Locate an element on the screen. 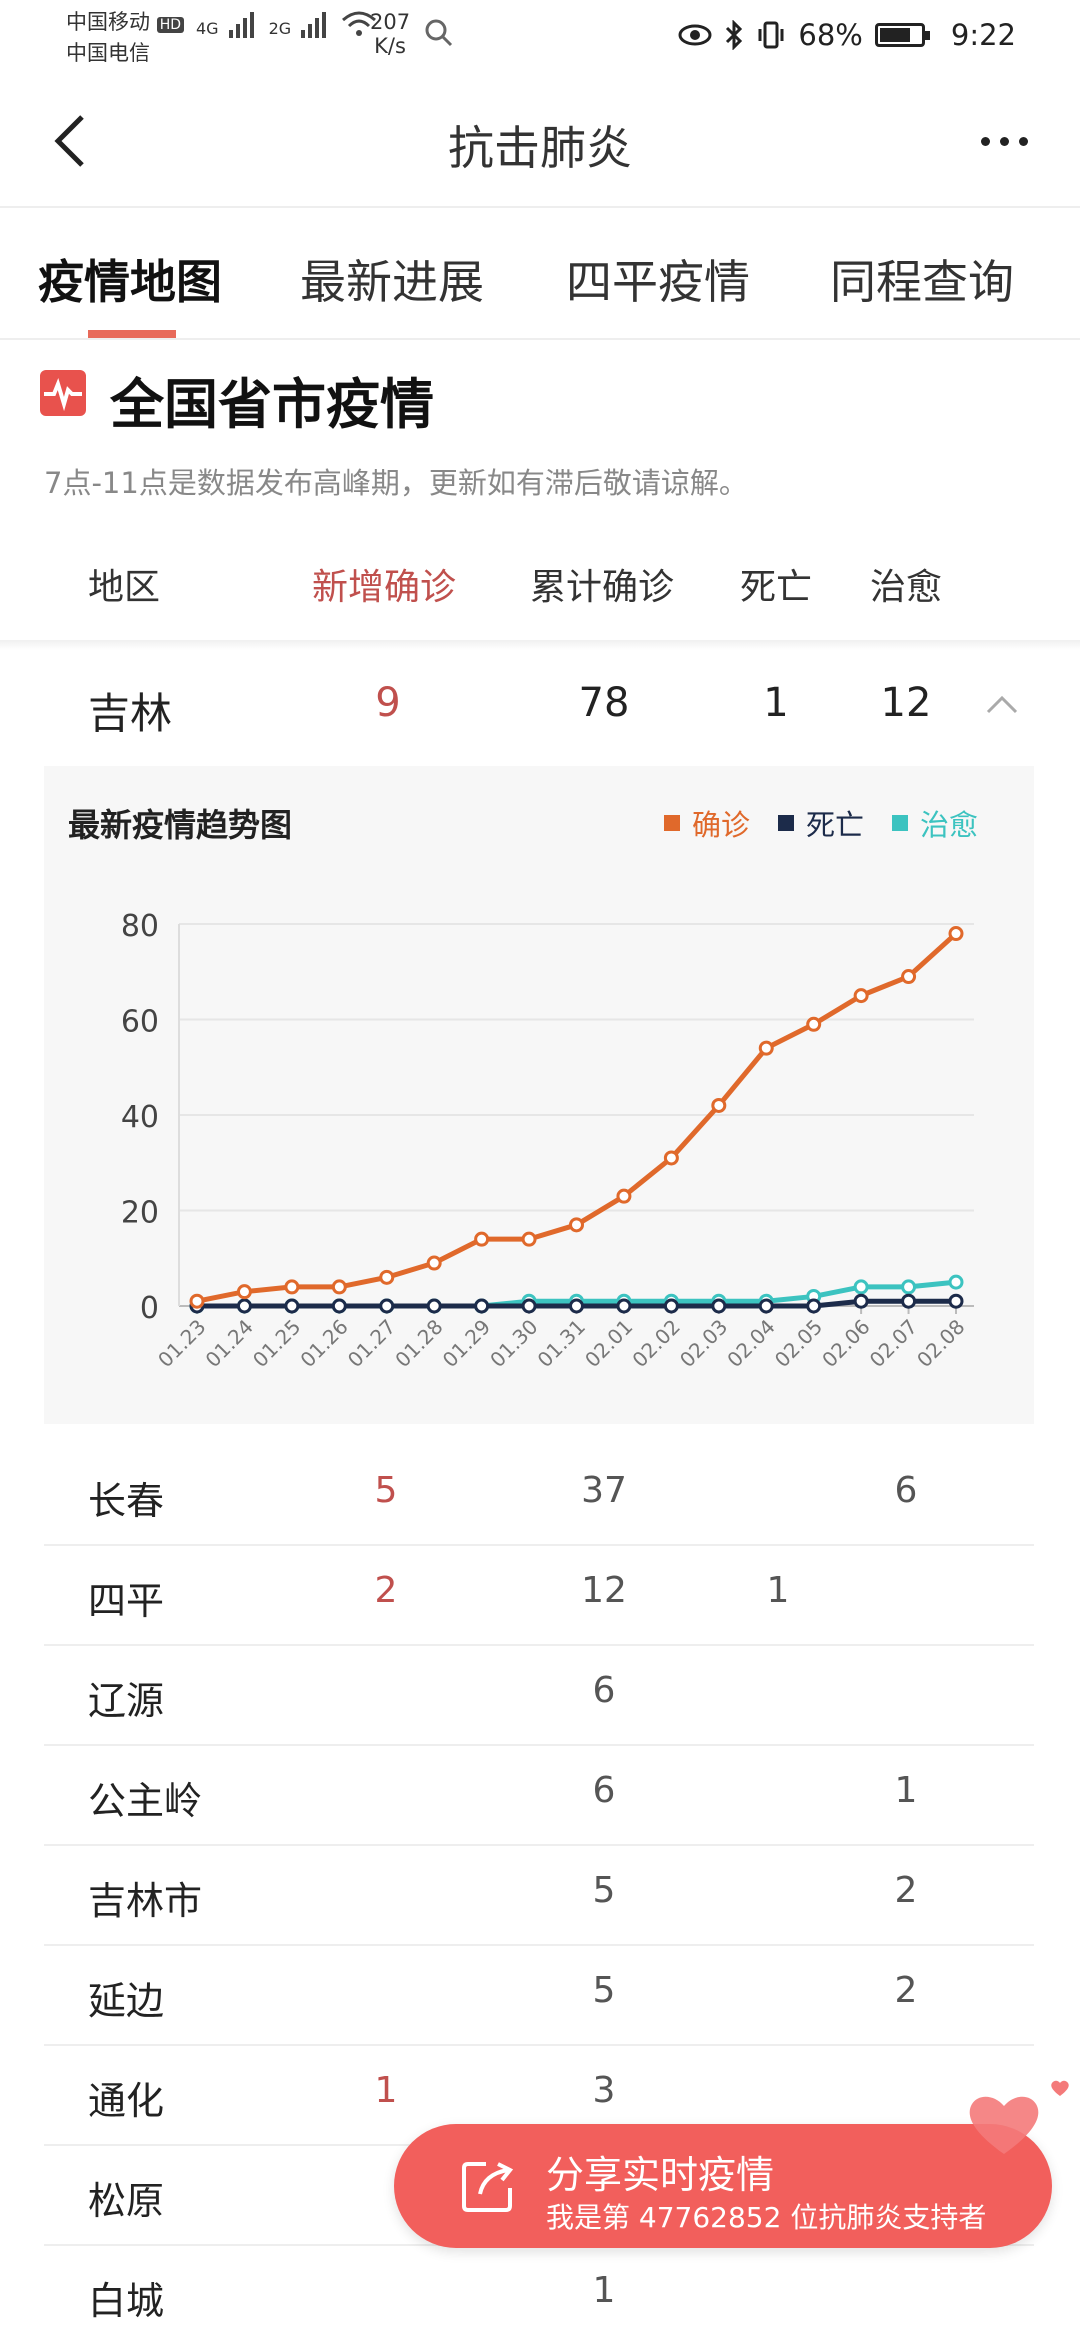  net-speed-unit: K/s is located at coordinates (390, 46).